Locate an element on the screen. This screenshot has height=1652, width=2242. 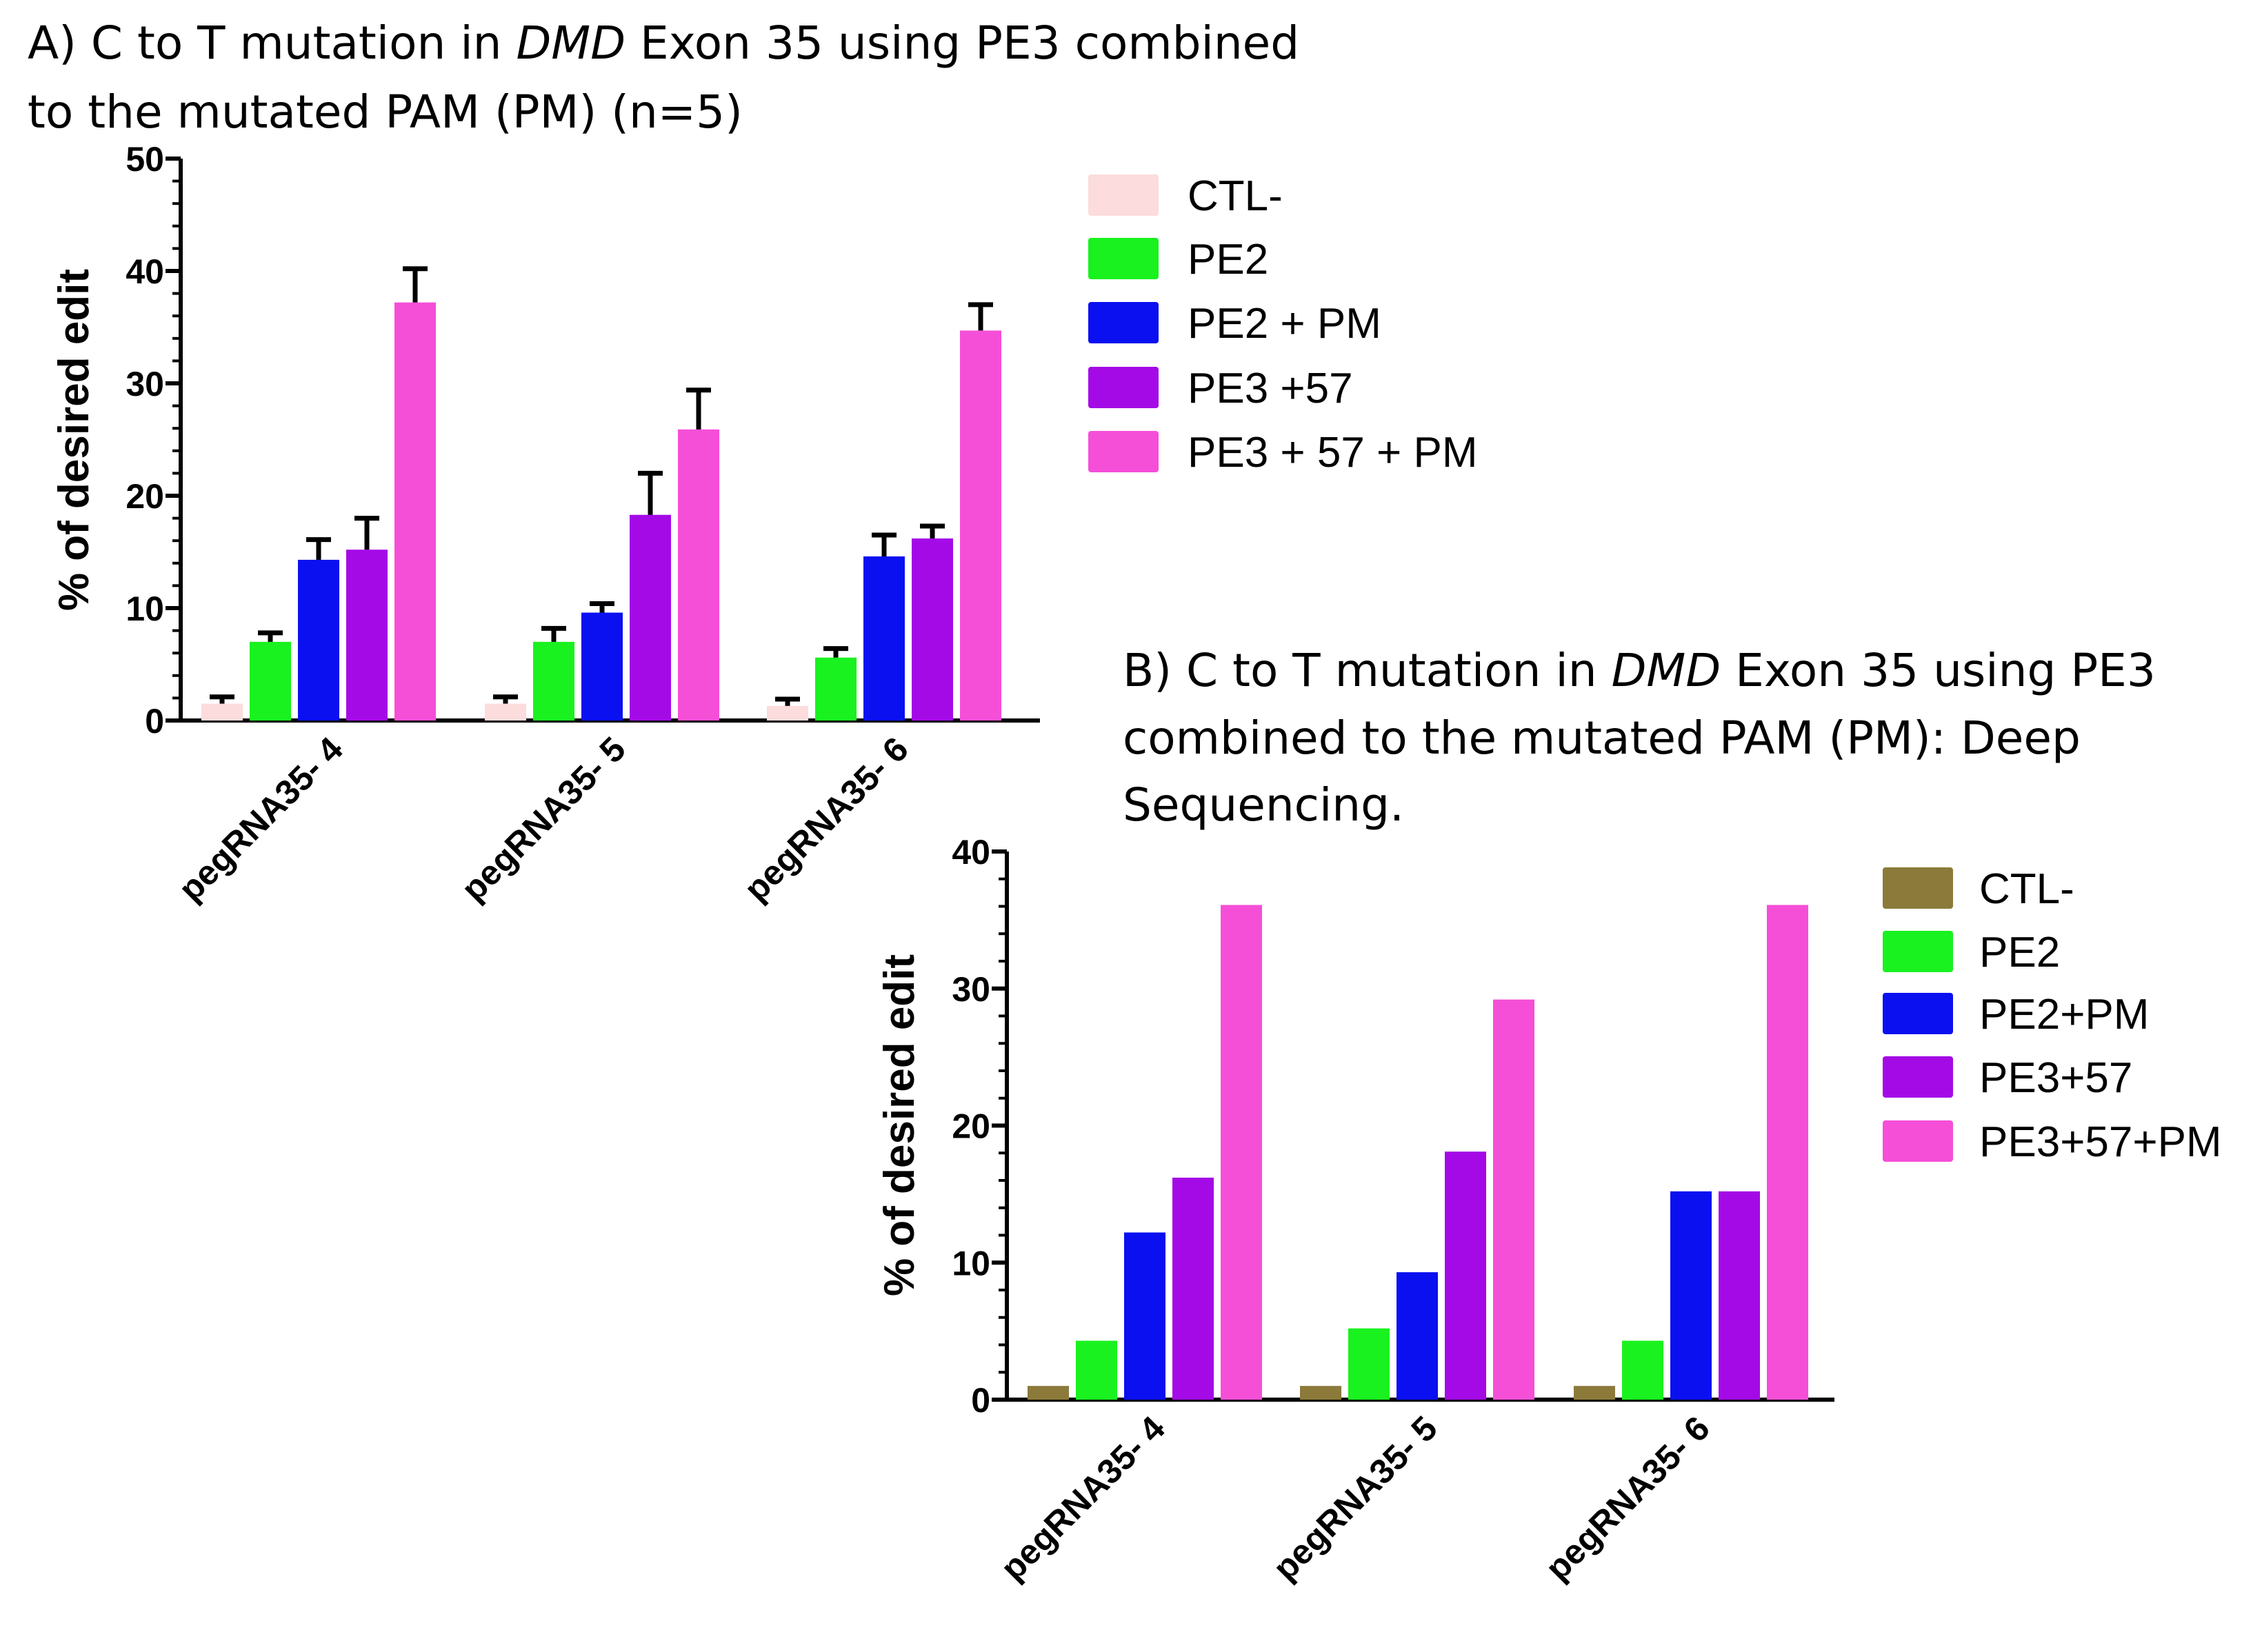
chart-a-legend-label-2: PE2 + PM is located at coordinates (1284, 323).